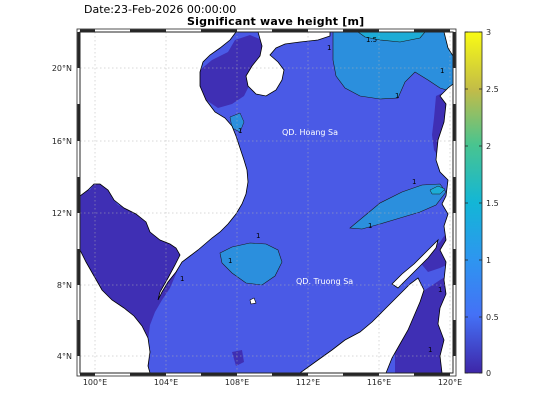  Describe the element at coordinates (488, 373) in the screenshot. I see `colorbar-tick-label: 0` at that location.